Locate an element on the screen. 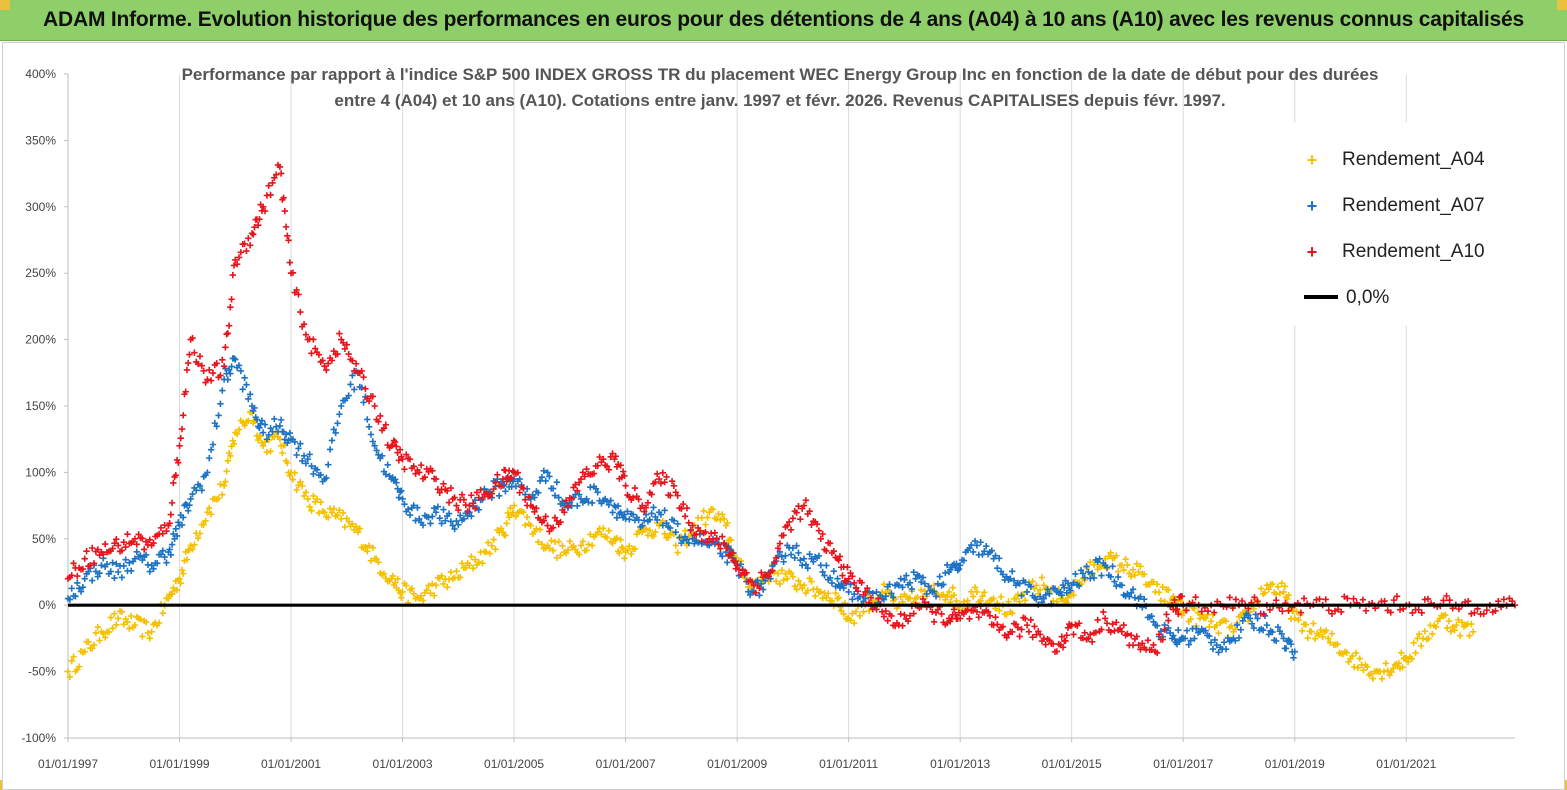 This screenshot has height=790, width=1567. legend-marker-a10: + is located at coordinates (1312, 252).